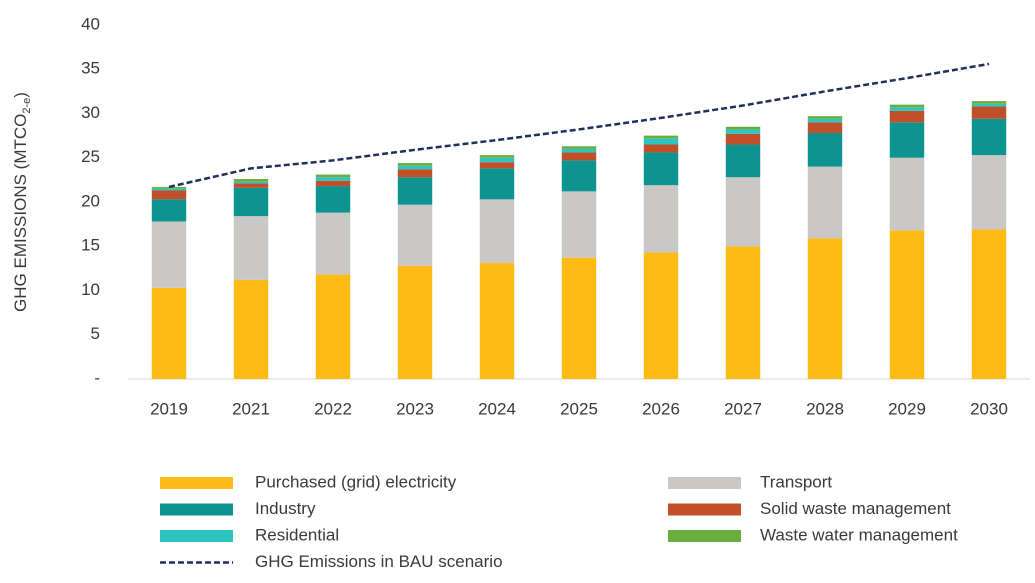 The height and width of the screenshot is (583, 1035). I want to click on legend-label: Industry, so click(285, 508).